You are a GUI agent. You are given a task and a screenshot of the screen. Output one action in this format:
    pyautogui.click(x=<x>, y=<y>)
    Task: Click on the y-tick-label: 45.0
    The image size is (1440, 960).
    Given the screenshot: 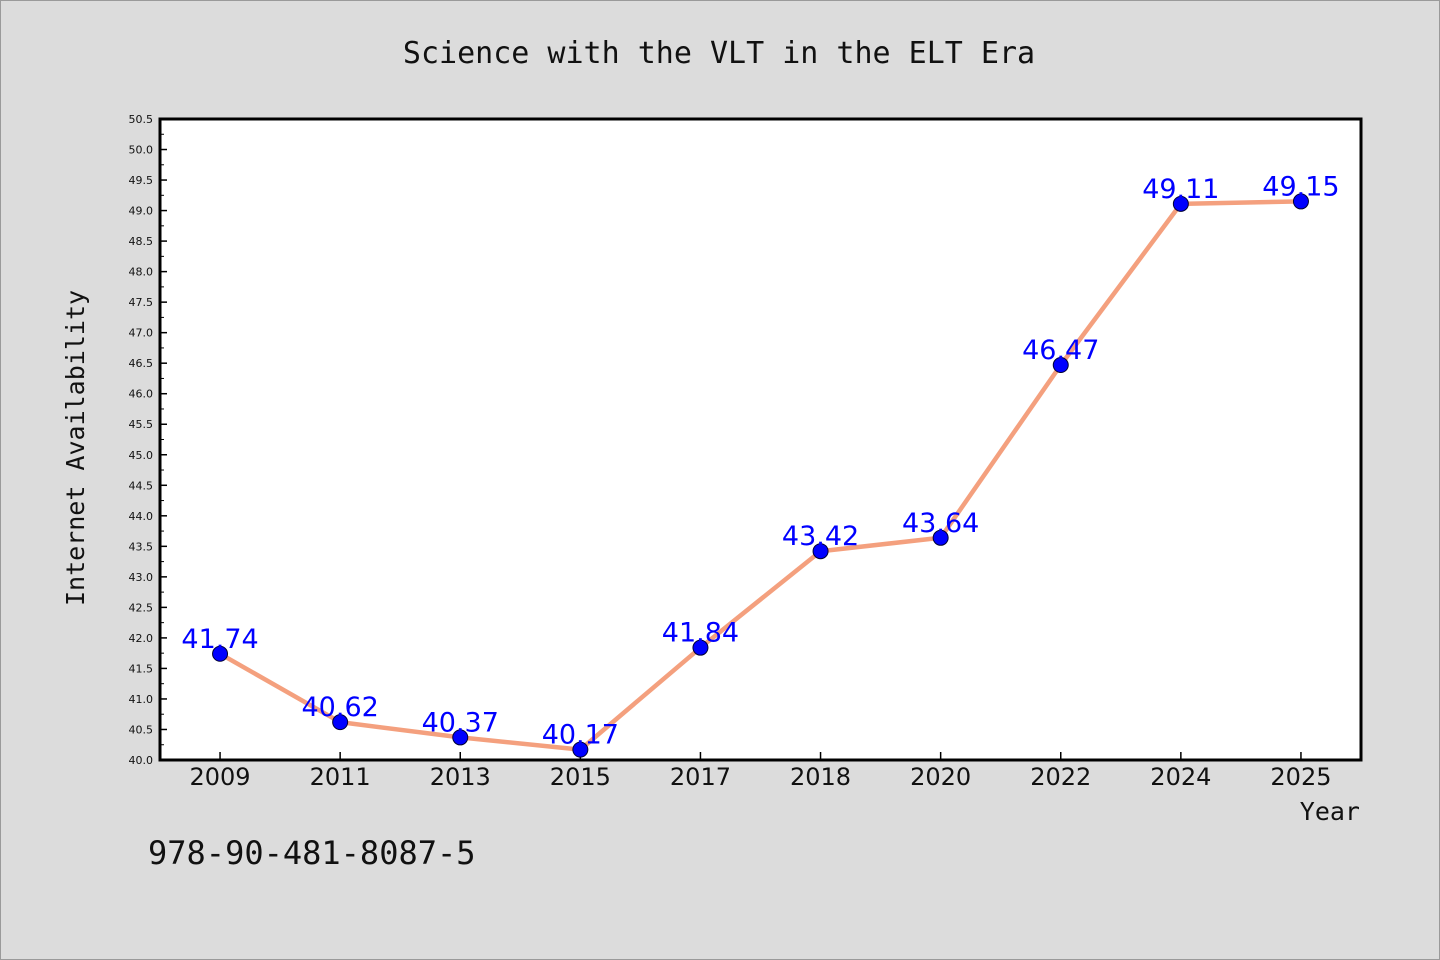 What is the action you would take?
    pyautogui.click(x=141, y=455)
    